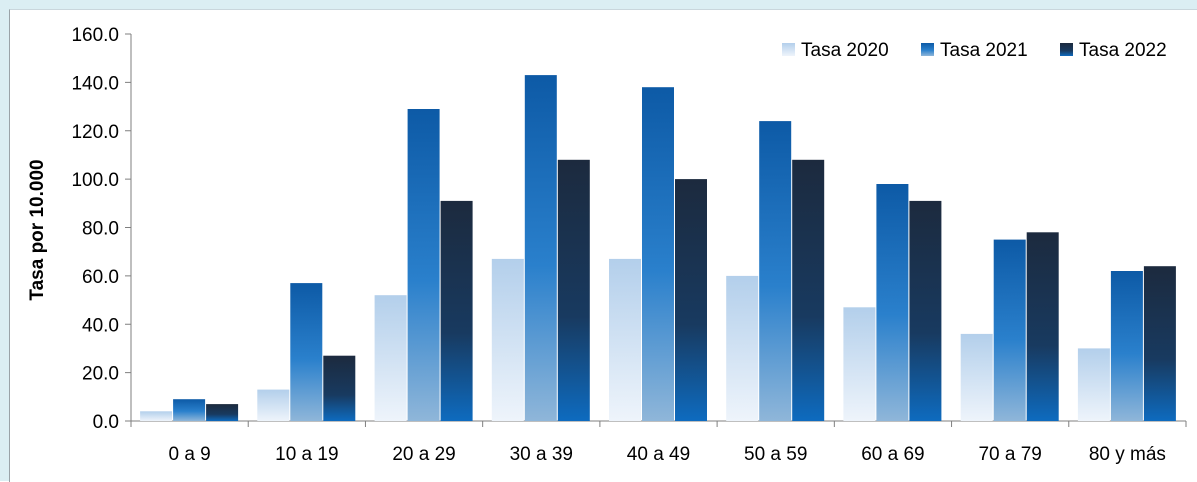 Image resolution: width=1197 pixels, height=482 pixels. What do you see at coordinates (845, 50) in the screenshot?
I see `legend-label: Tasa 2020` at bounding box center [845, 50].